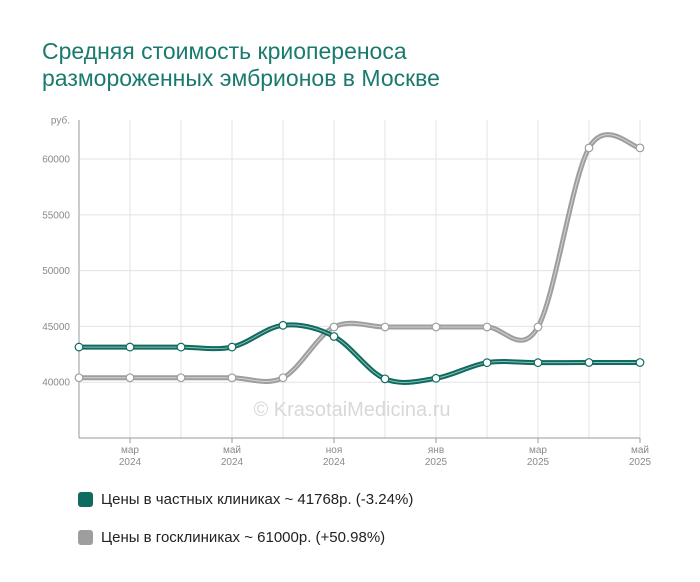 The width and height of the screenshot is (700, 582). I want to click on y-tick-label: 50000, so click(56, 271).